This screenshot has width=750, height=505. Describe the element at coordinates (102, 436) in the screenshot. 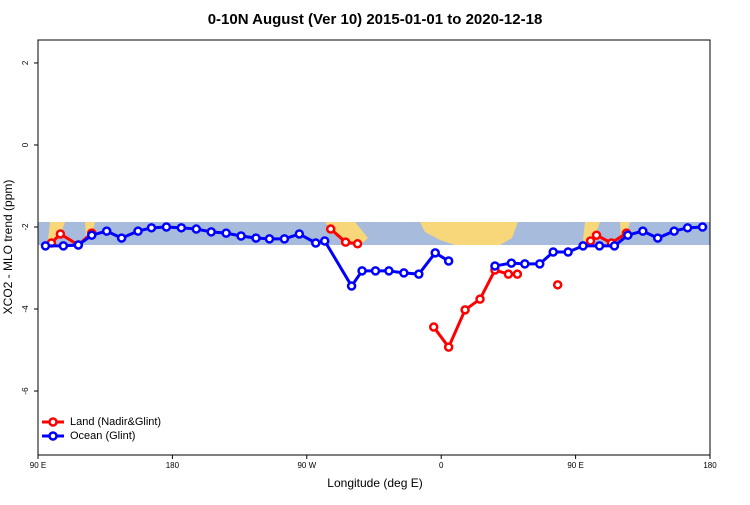

I see `legend-label: Ocean (Glint)` at that location.